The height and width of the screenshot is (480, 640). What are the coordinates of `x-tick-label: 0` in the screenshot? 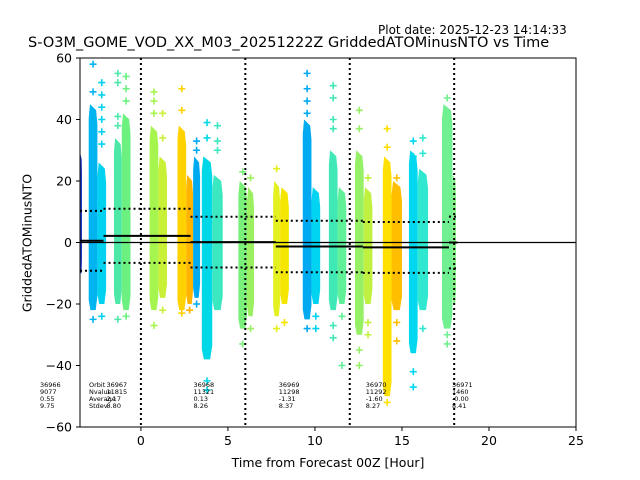 It's located at (141, 440).